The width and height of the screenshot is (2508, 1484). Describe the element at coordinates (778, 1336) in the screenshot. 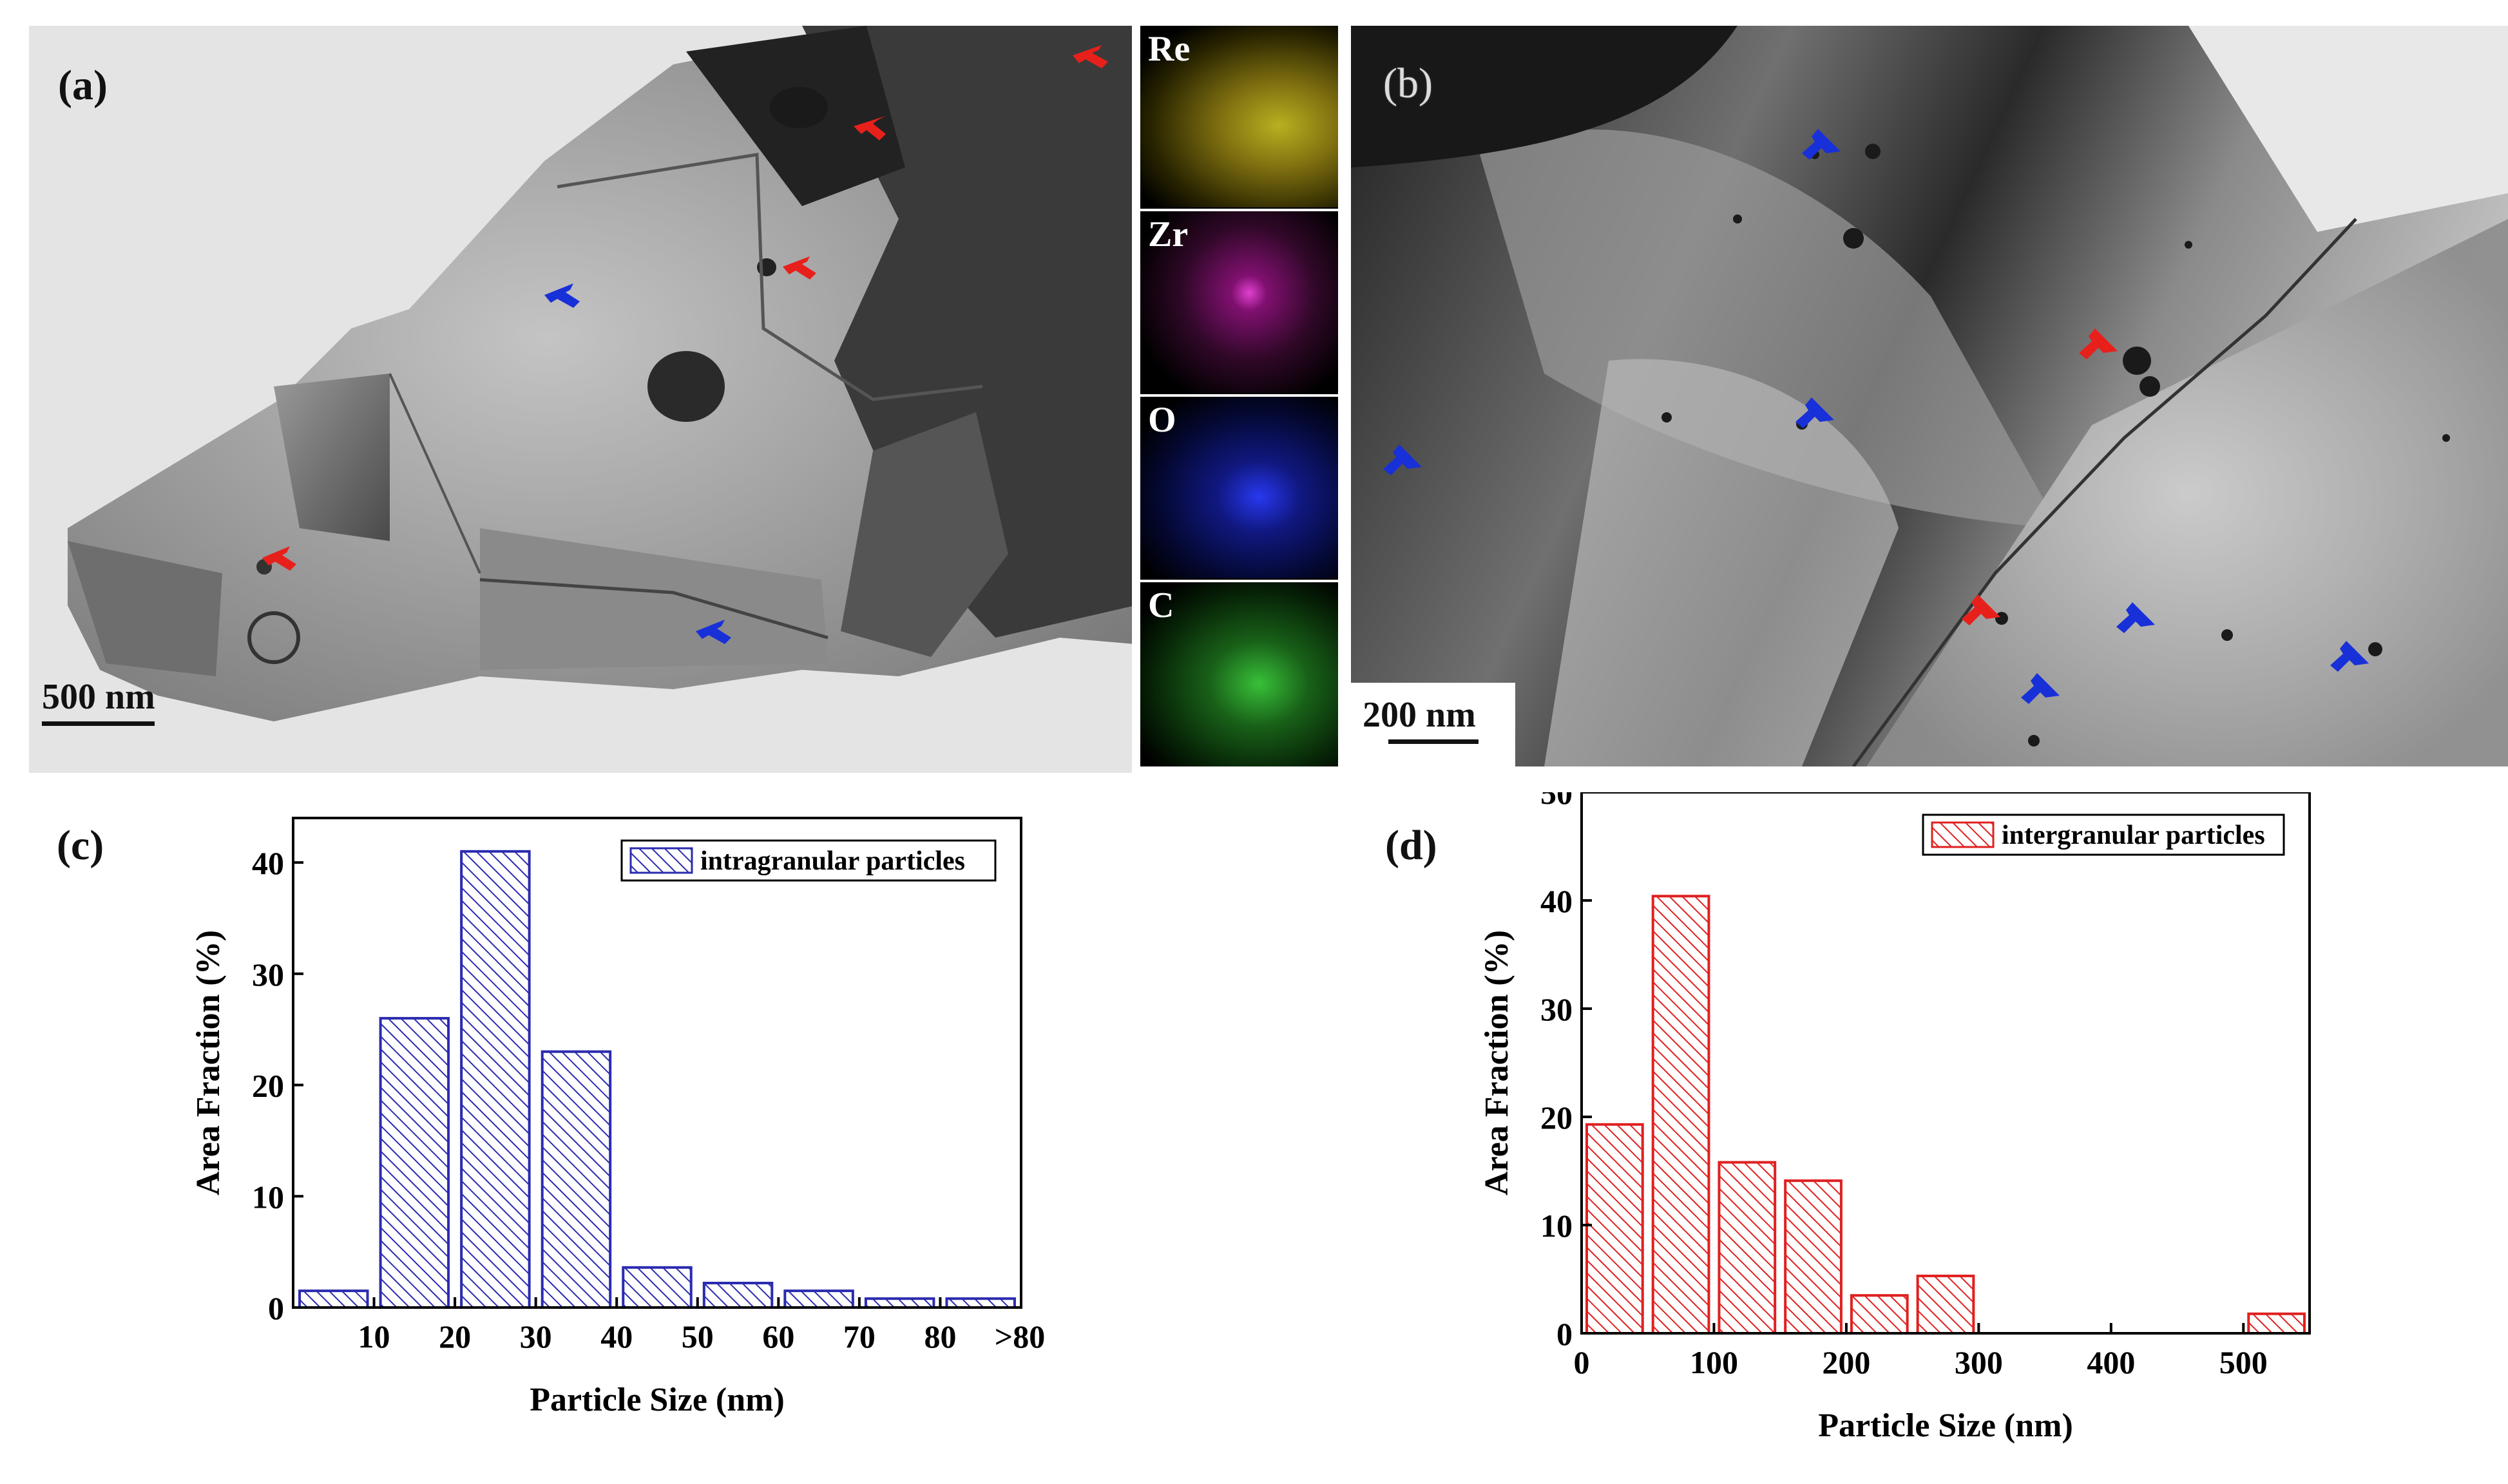

I see `x-tick-label: 60` at that location.